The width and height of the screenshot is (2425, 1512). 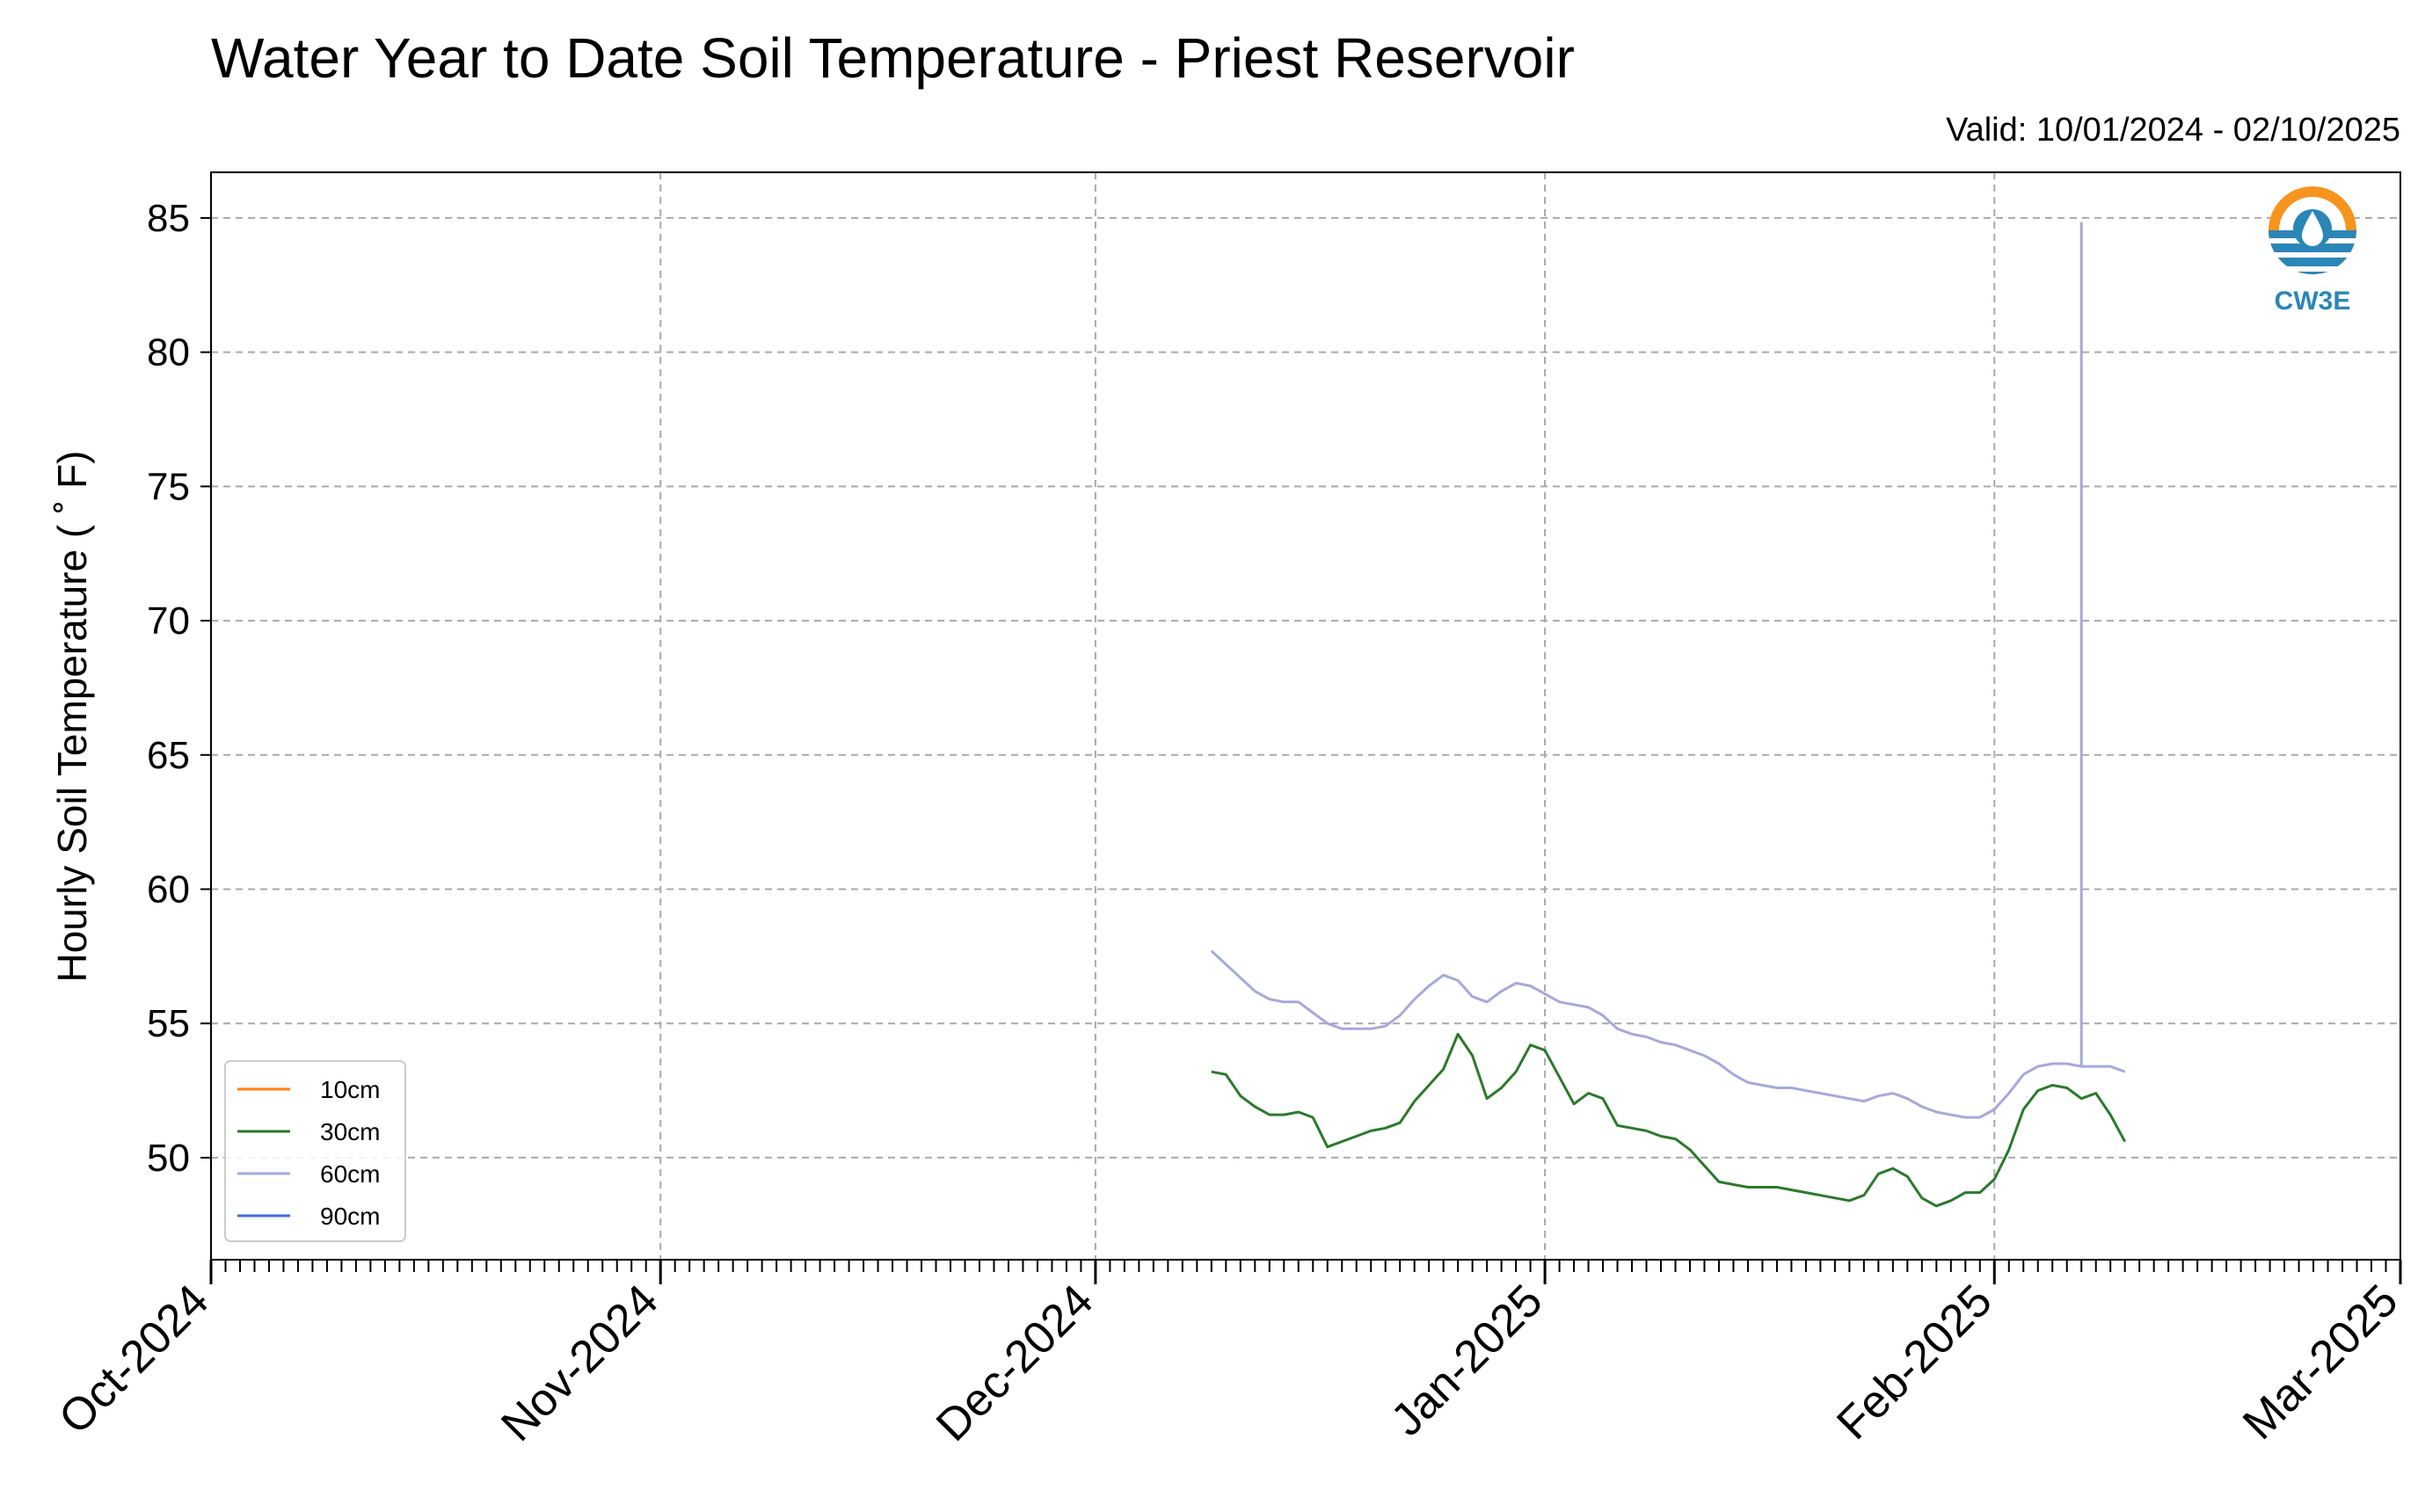 What do you see at coordinates (168, 219) in the screenshot?
I see `y-tick-label: 85` at bounding box center [168, 219].